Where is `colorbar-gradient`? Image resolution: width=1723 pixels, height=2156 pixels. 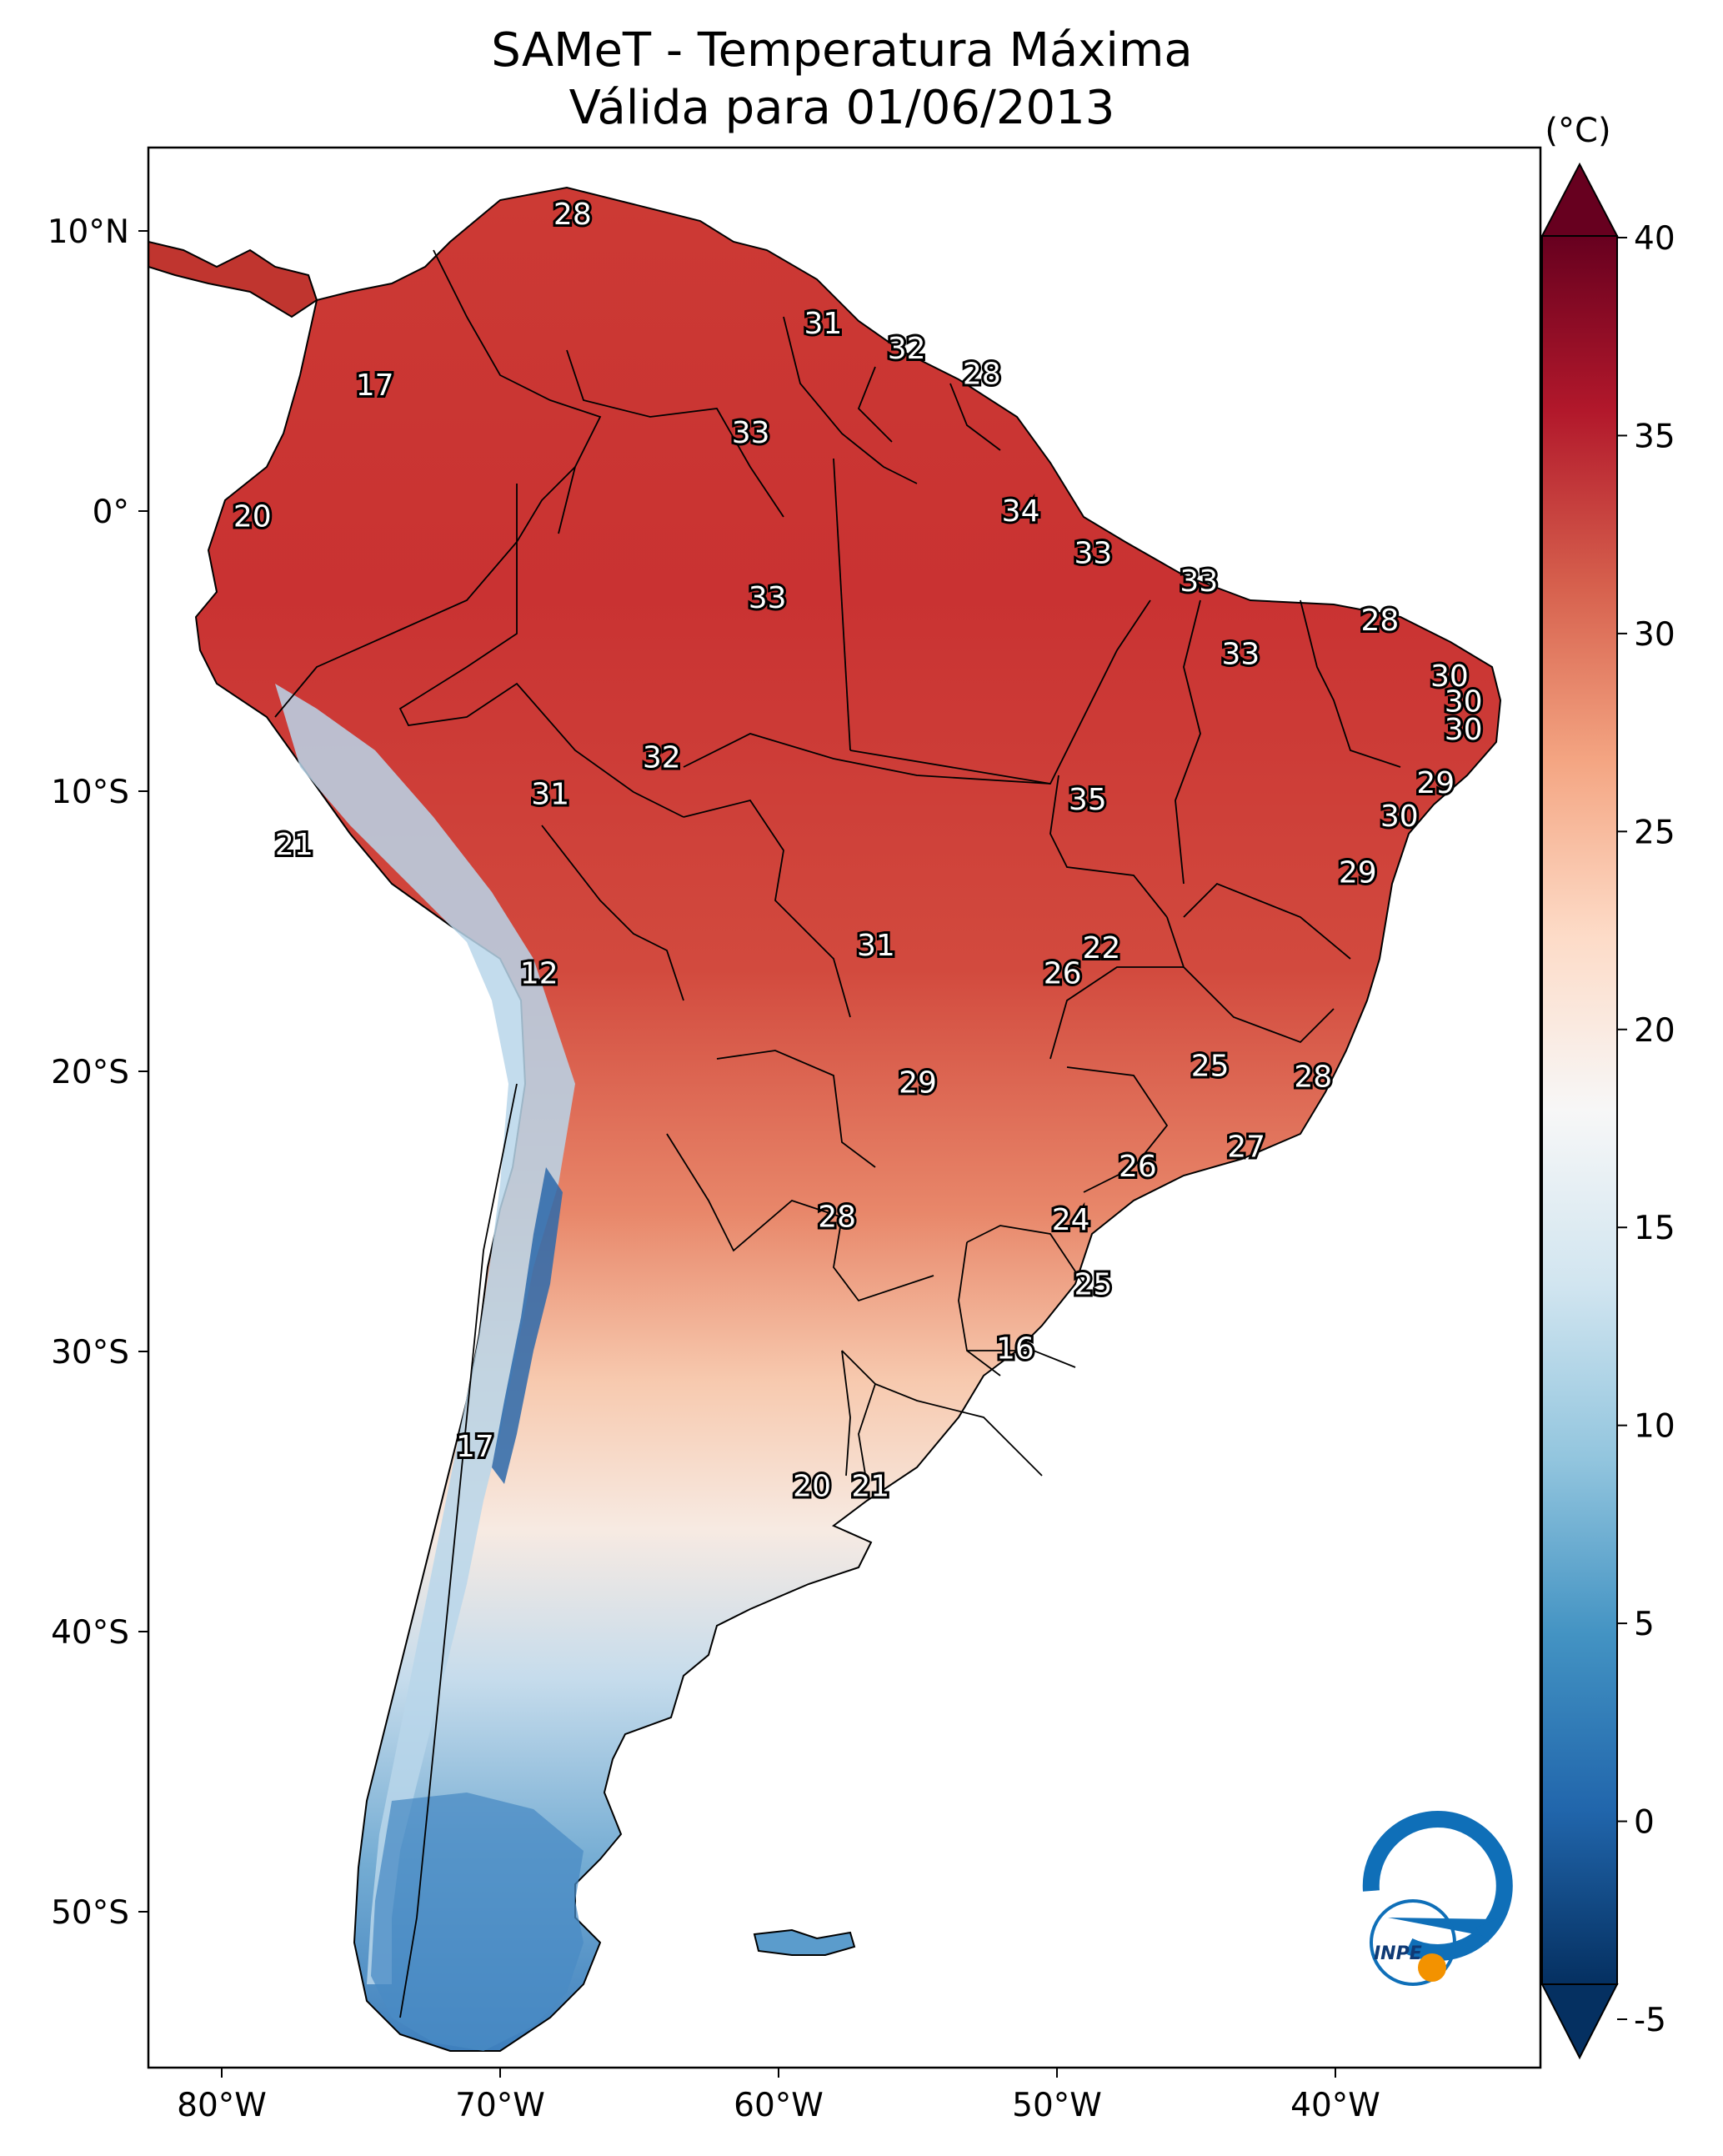
colorbar-gradient is located at coordinates (1579, 1110).